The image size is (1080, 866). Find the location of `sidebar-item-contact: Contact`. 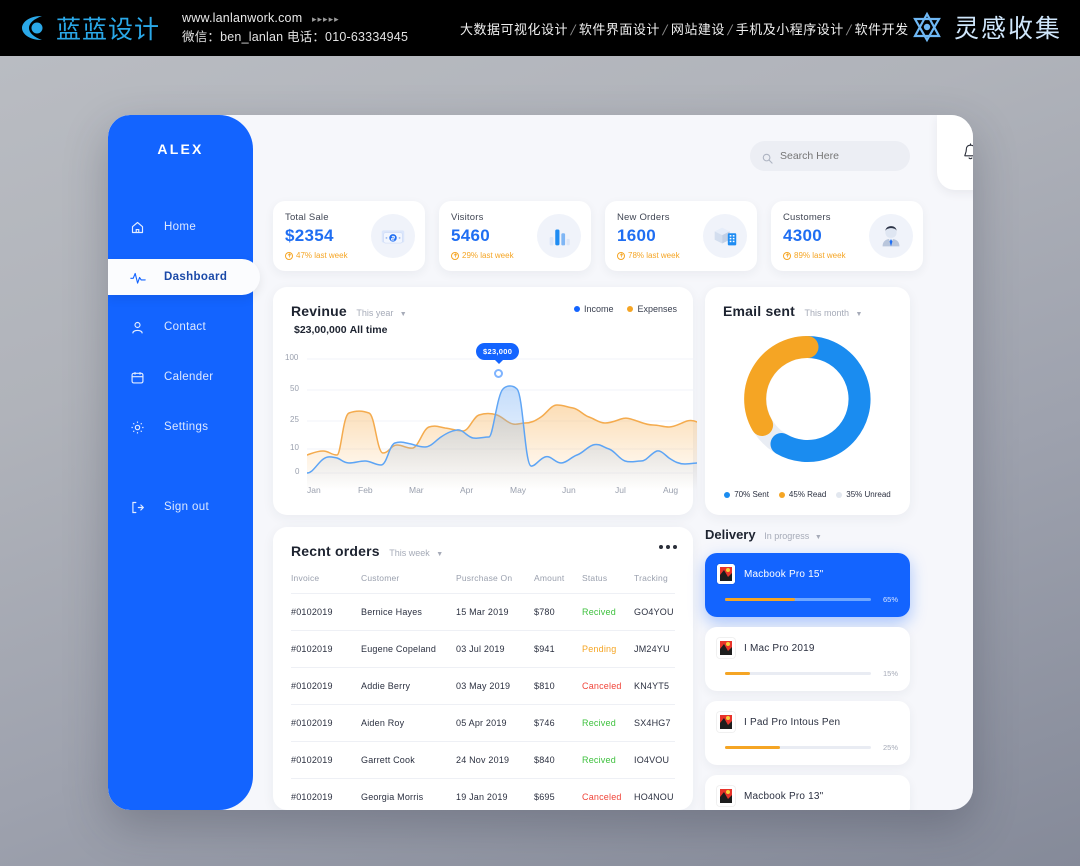

sidebar-item-contact: Contact is located at coordinates (180, 327).